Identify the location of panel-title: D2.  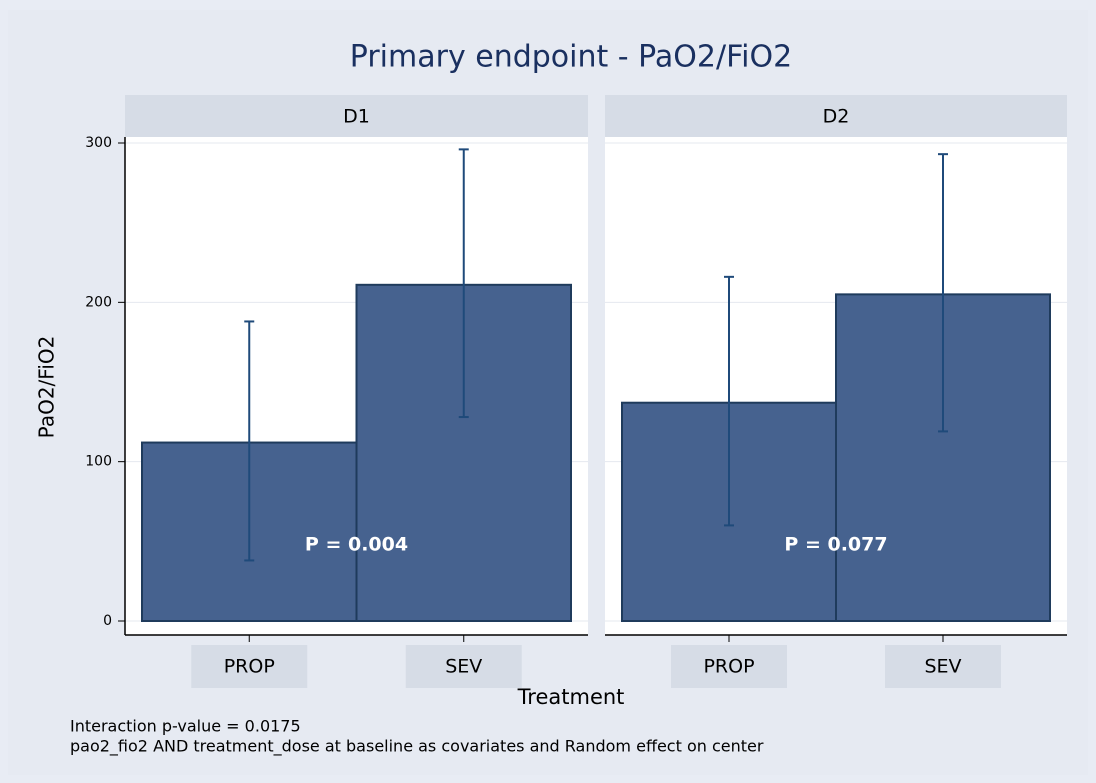
(836, 117).